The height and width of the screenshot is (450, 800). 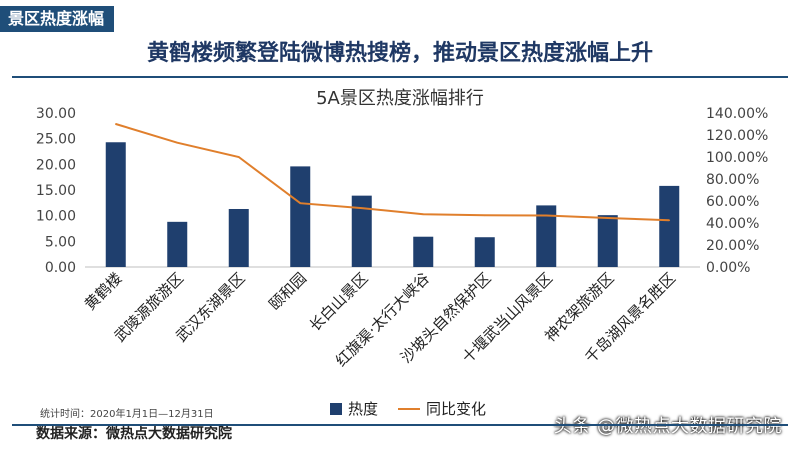 I want to click on y-left-tick-label: 30.00, so click(x=56, y=114).